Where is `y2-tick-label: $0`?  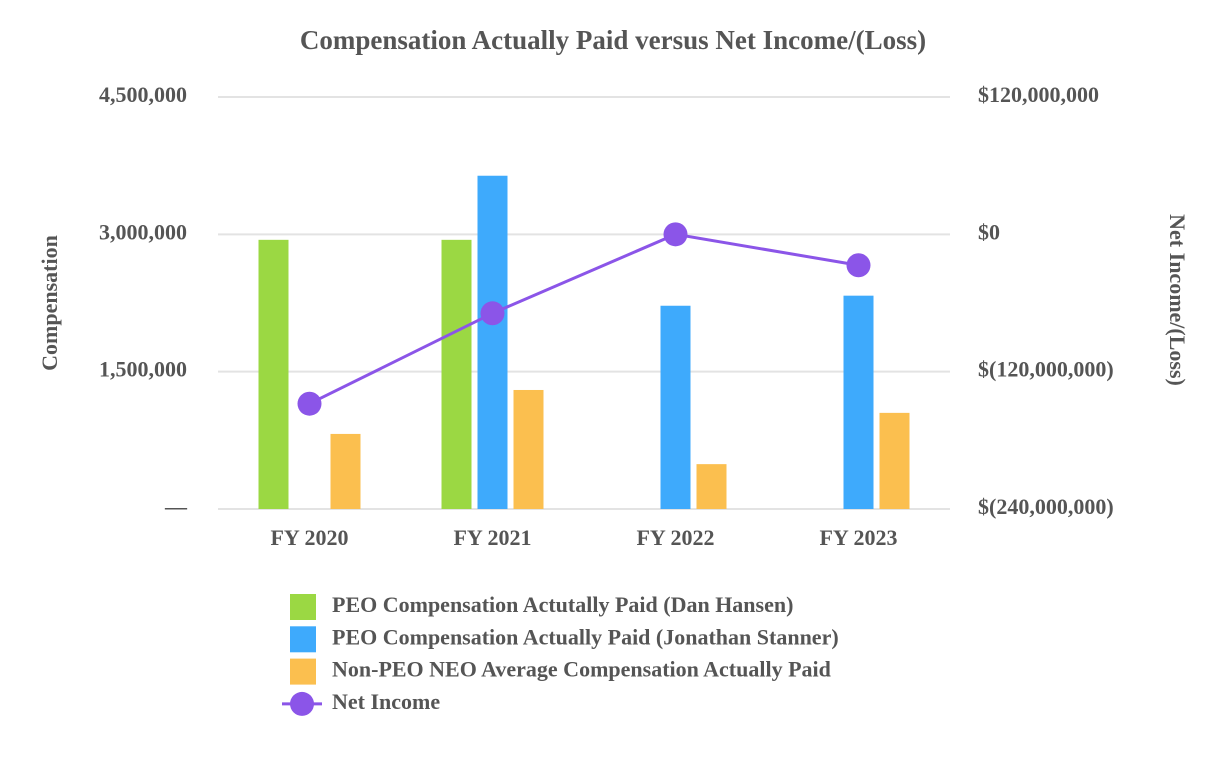
y2-tick-label: $0 is located at coordinates (989, 231).